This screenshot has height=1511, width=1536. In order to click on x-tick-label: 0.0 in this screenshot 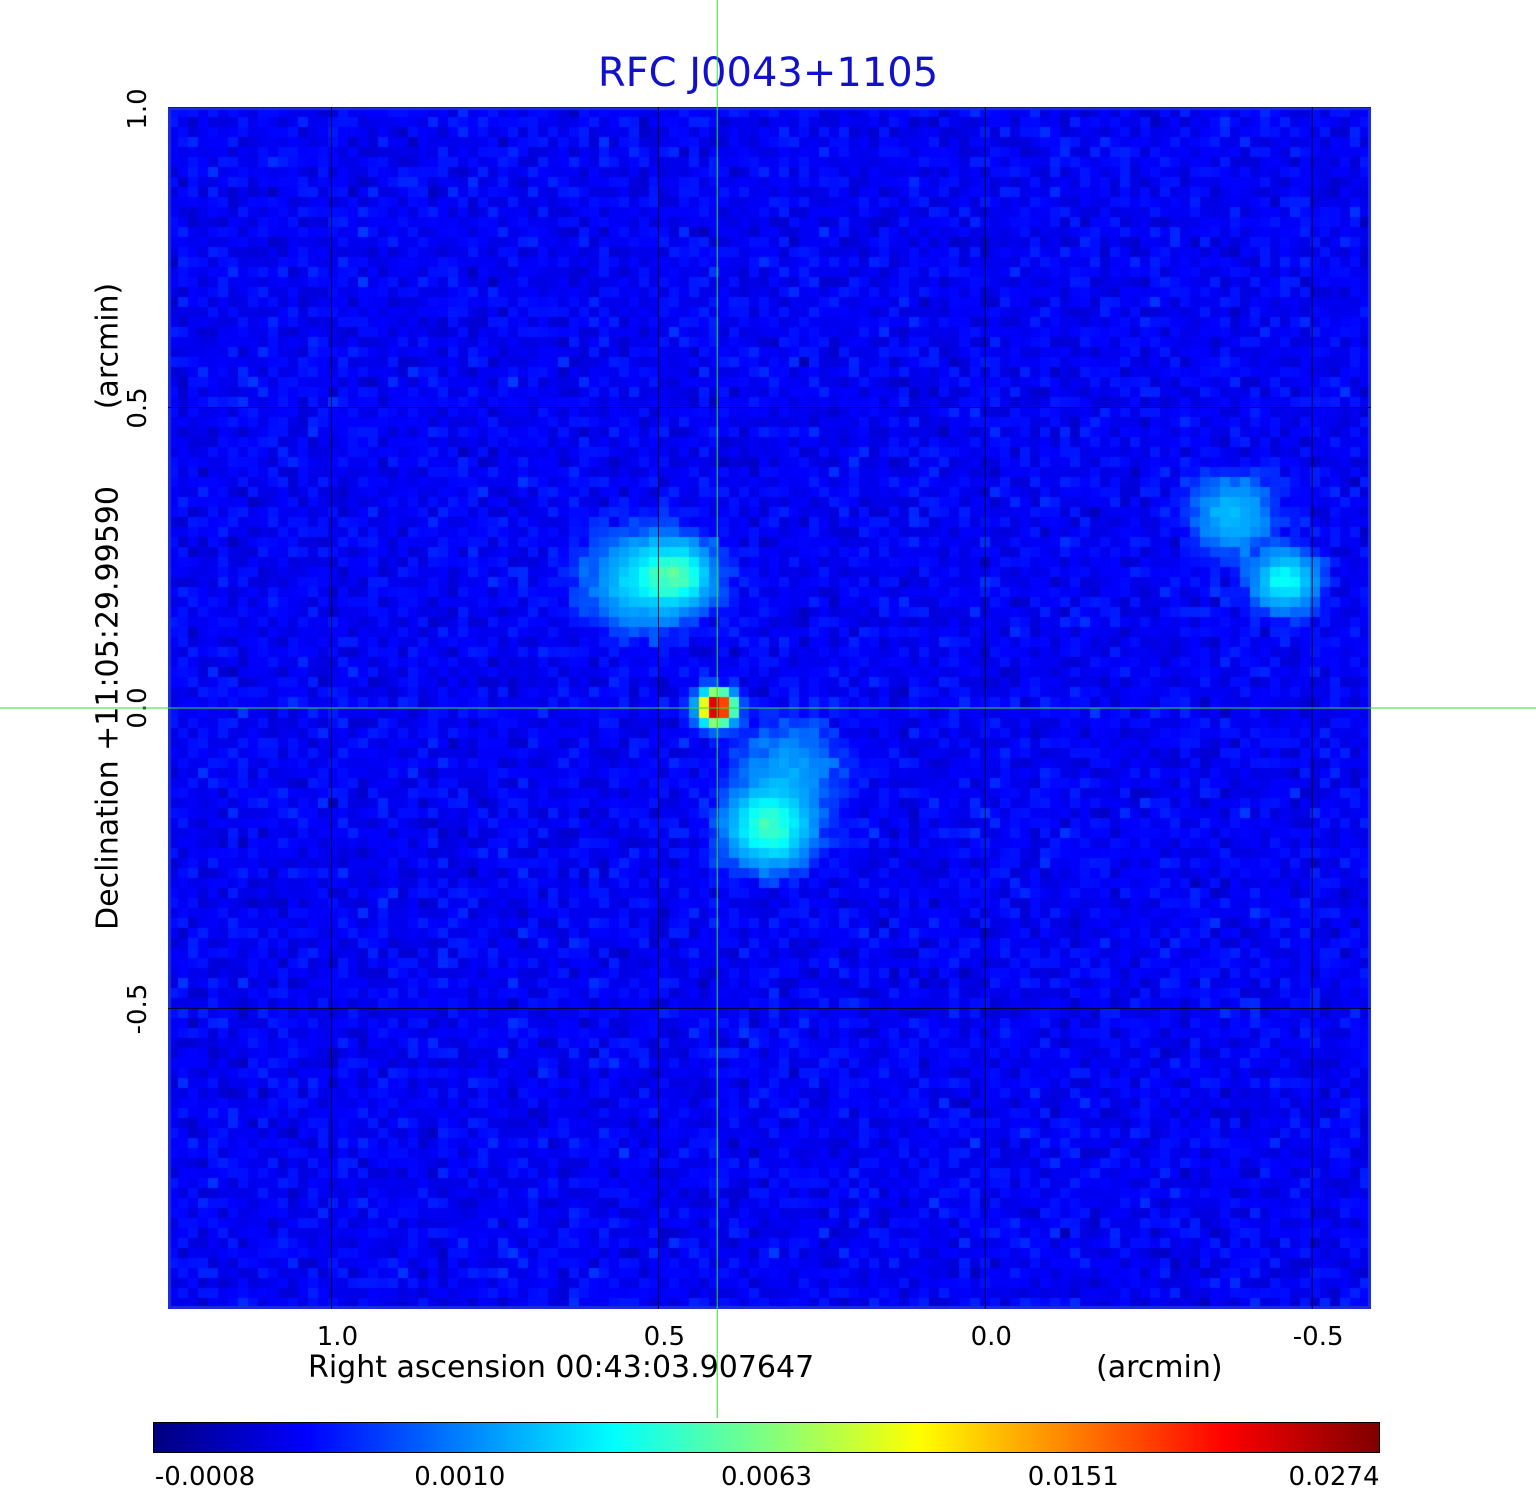, I will do `click(991, 1337)`.